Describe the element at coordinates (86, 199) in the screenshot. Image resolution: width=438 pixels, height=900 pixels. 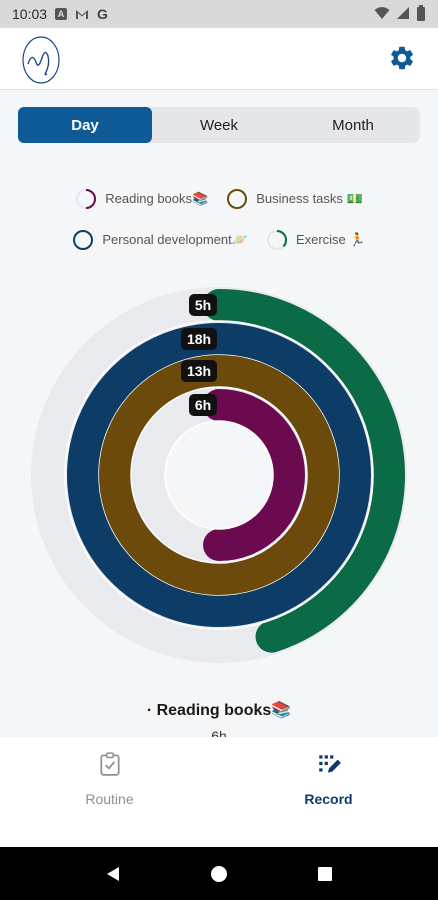
I see `legend-ring-reading` at that location.